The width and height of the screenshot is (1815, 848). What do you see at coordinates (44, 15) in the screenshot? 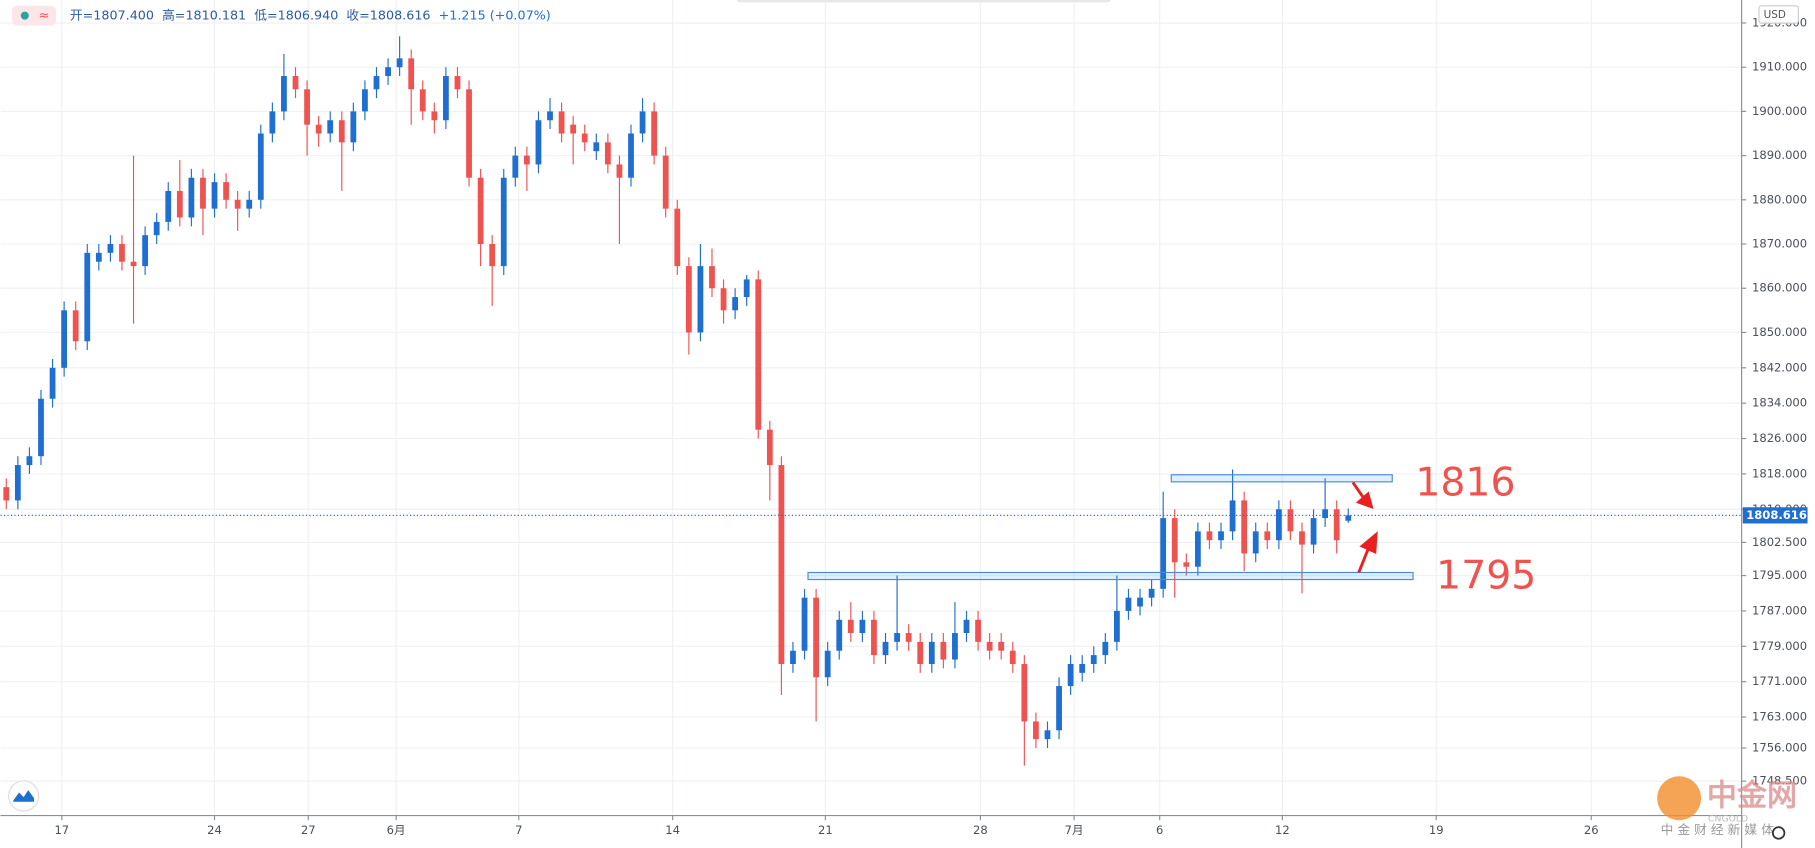
I see `wave-icon: ≈` at bounding box center [44, 15].